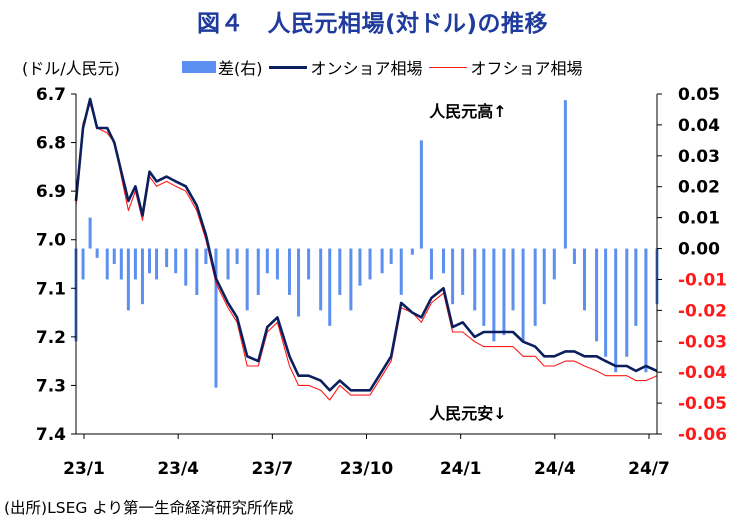  Describe the element at coordinates (699, 157) in the screenshot. I see `right-tick-label: 0.03` at that location.